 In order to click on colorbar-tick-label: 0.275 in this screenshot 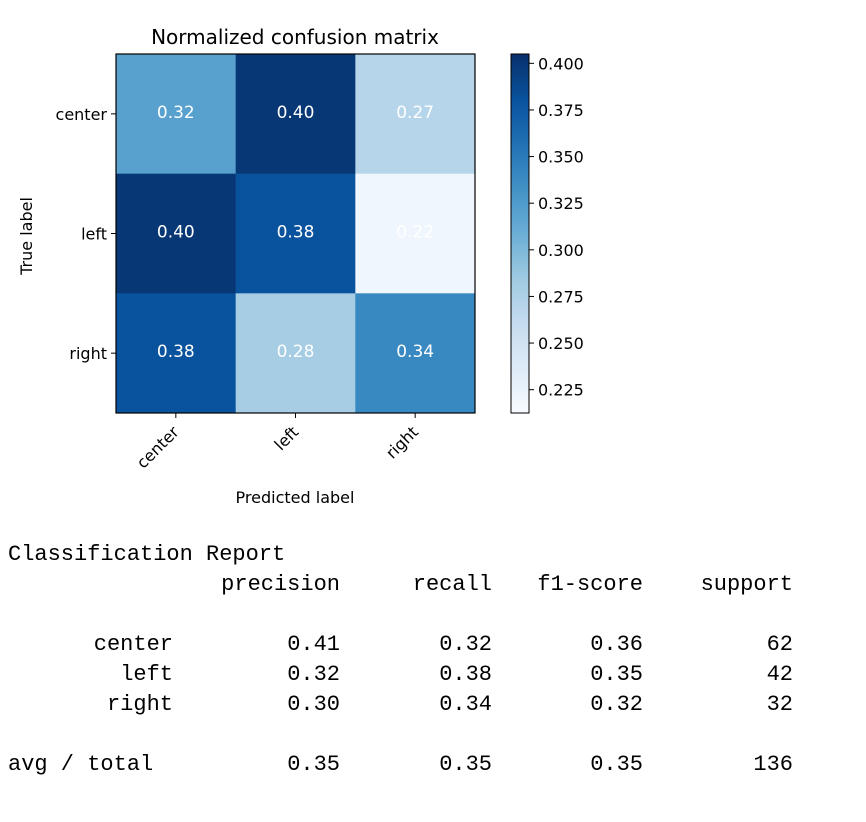, I will do `click(561, 296)`.